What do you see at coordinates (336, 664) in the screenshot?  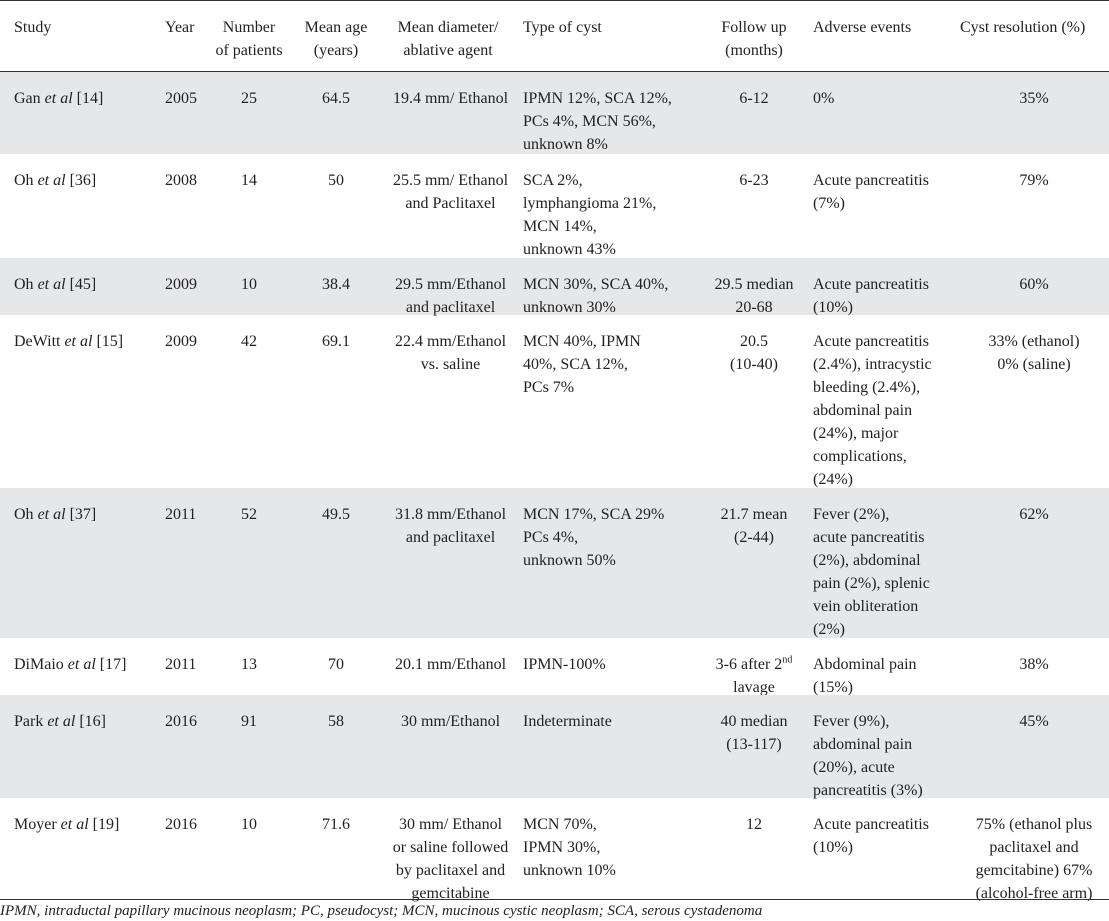 I see `age-cell: 70` at bounding box center [336, 664].